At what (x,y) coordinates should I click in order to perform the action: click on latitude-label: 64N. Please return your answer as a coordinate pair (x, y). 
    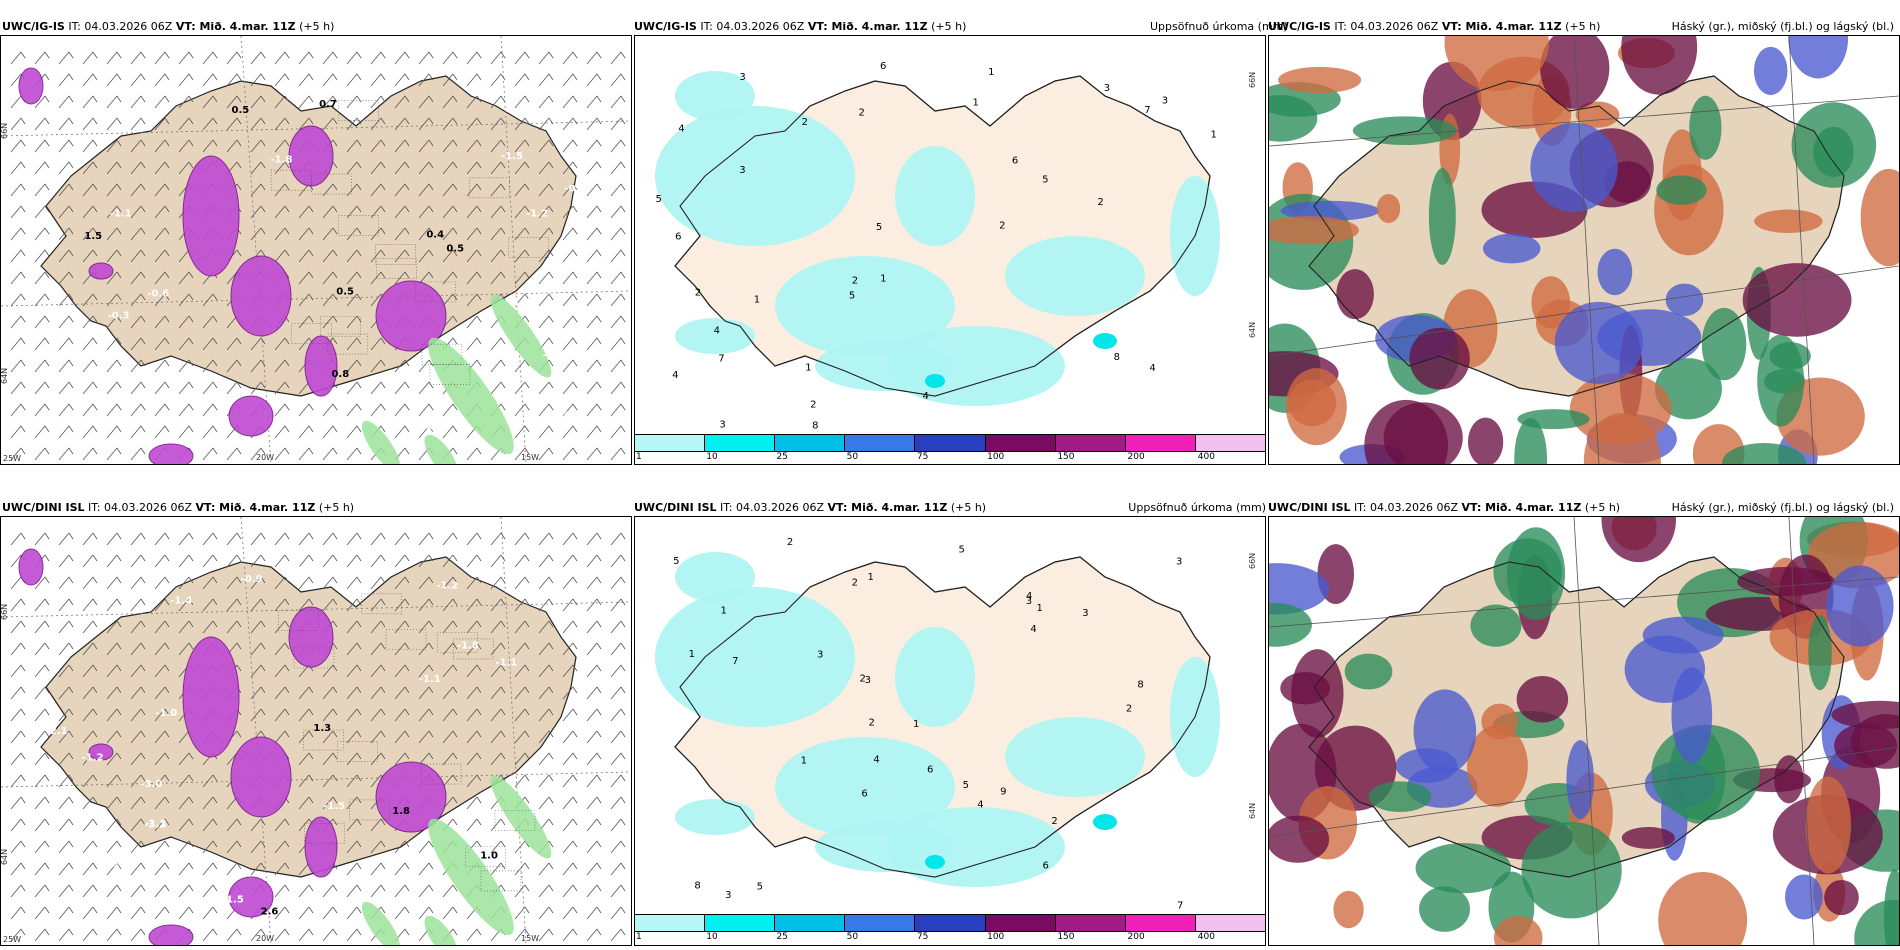
    Looking at the image, I should click on (1252, 811).